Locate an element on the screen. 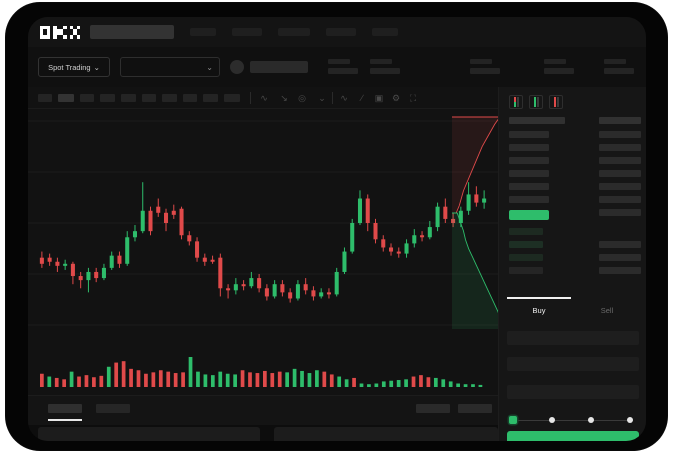  stepper-track is located at coordinates (574, 420).